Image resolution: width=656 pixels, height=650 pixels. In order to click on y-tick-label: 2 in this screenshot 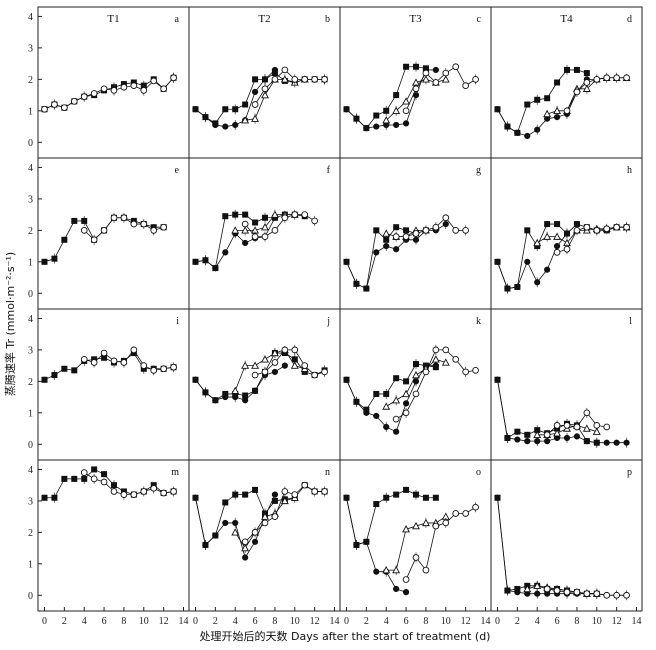, I will do `click(30, 382)`.